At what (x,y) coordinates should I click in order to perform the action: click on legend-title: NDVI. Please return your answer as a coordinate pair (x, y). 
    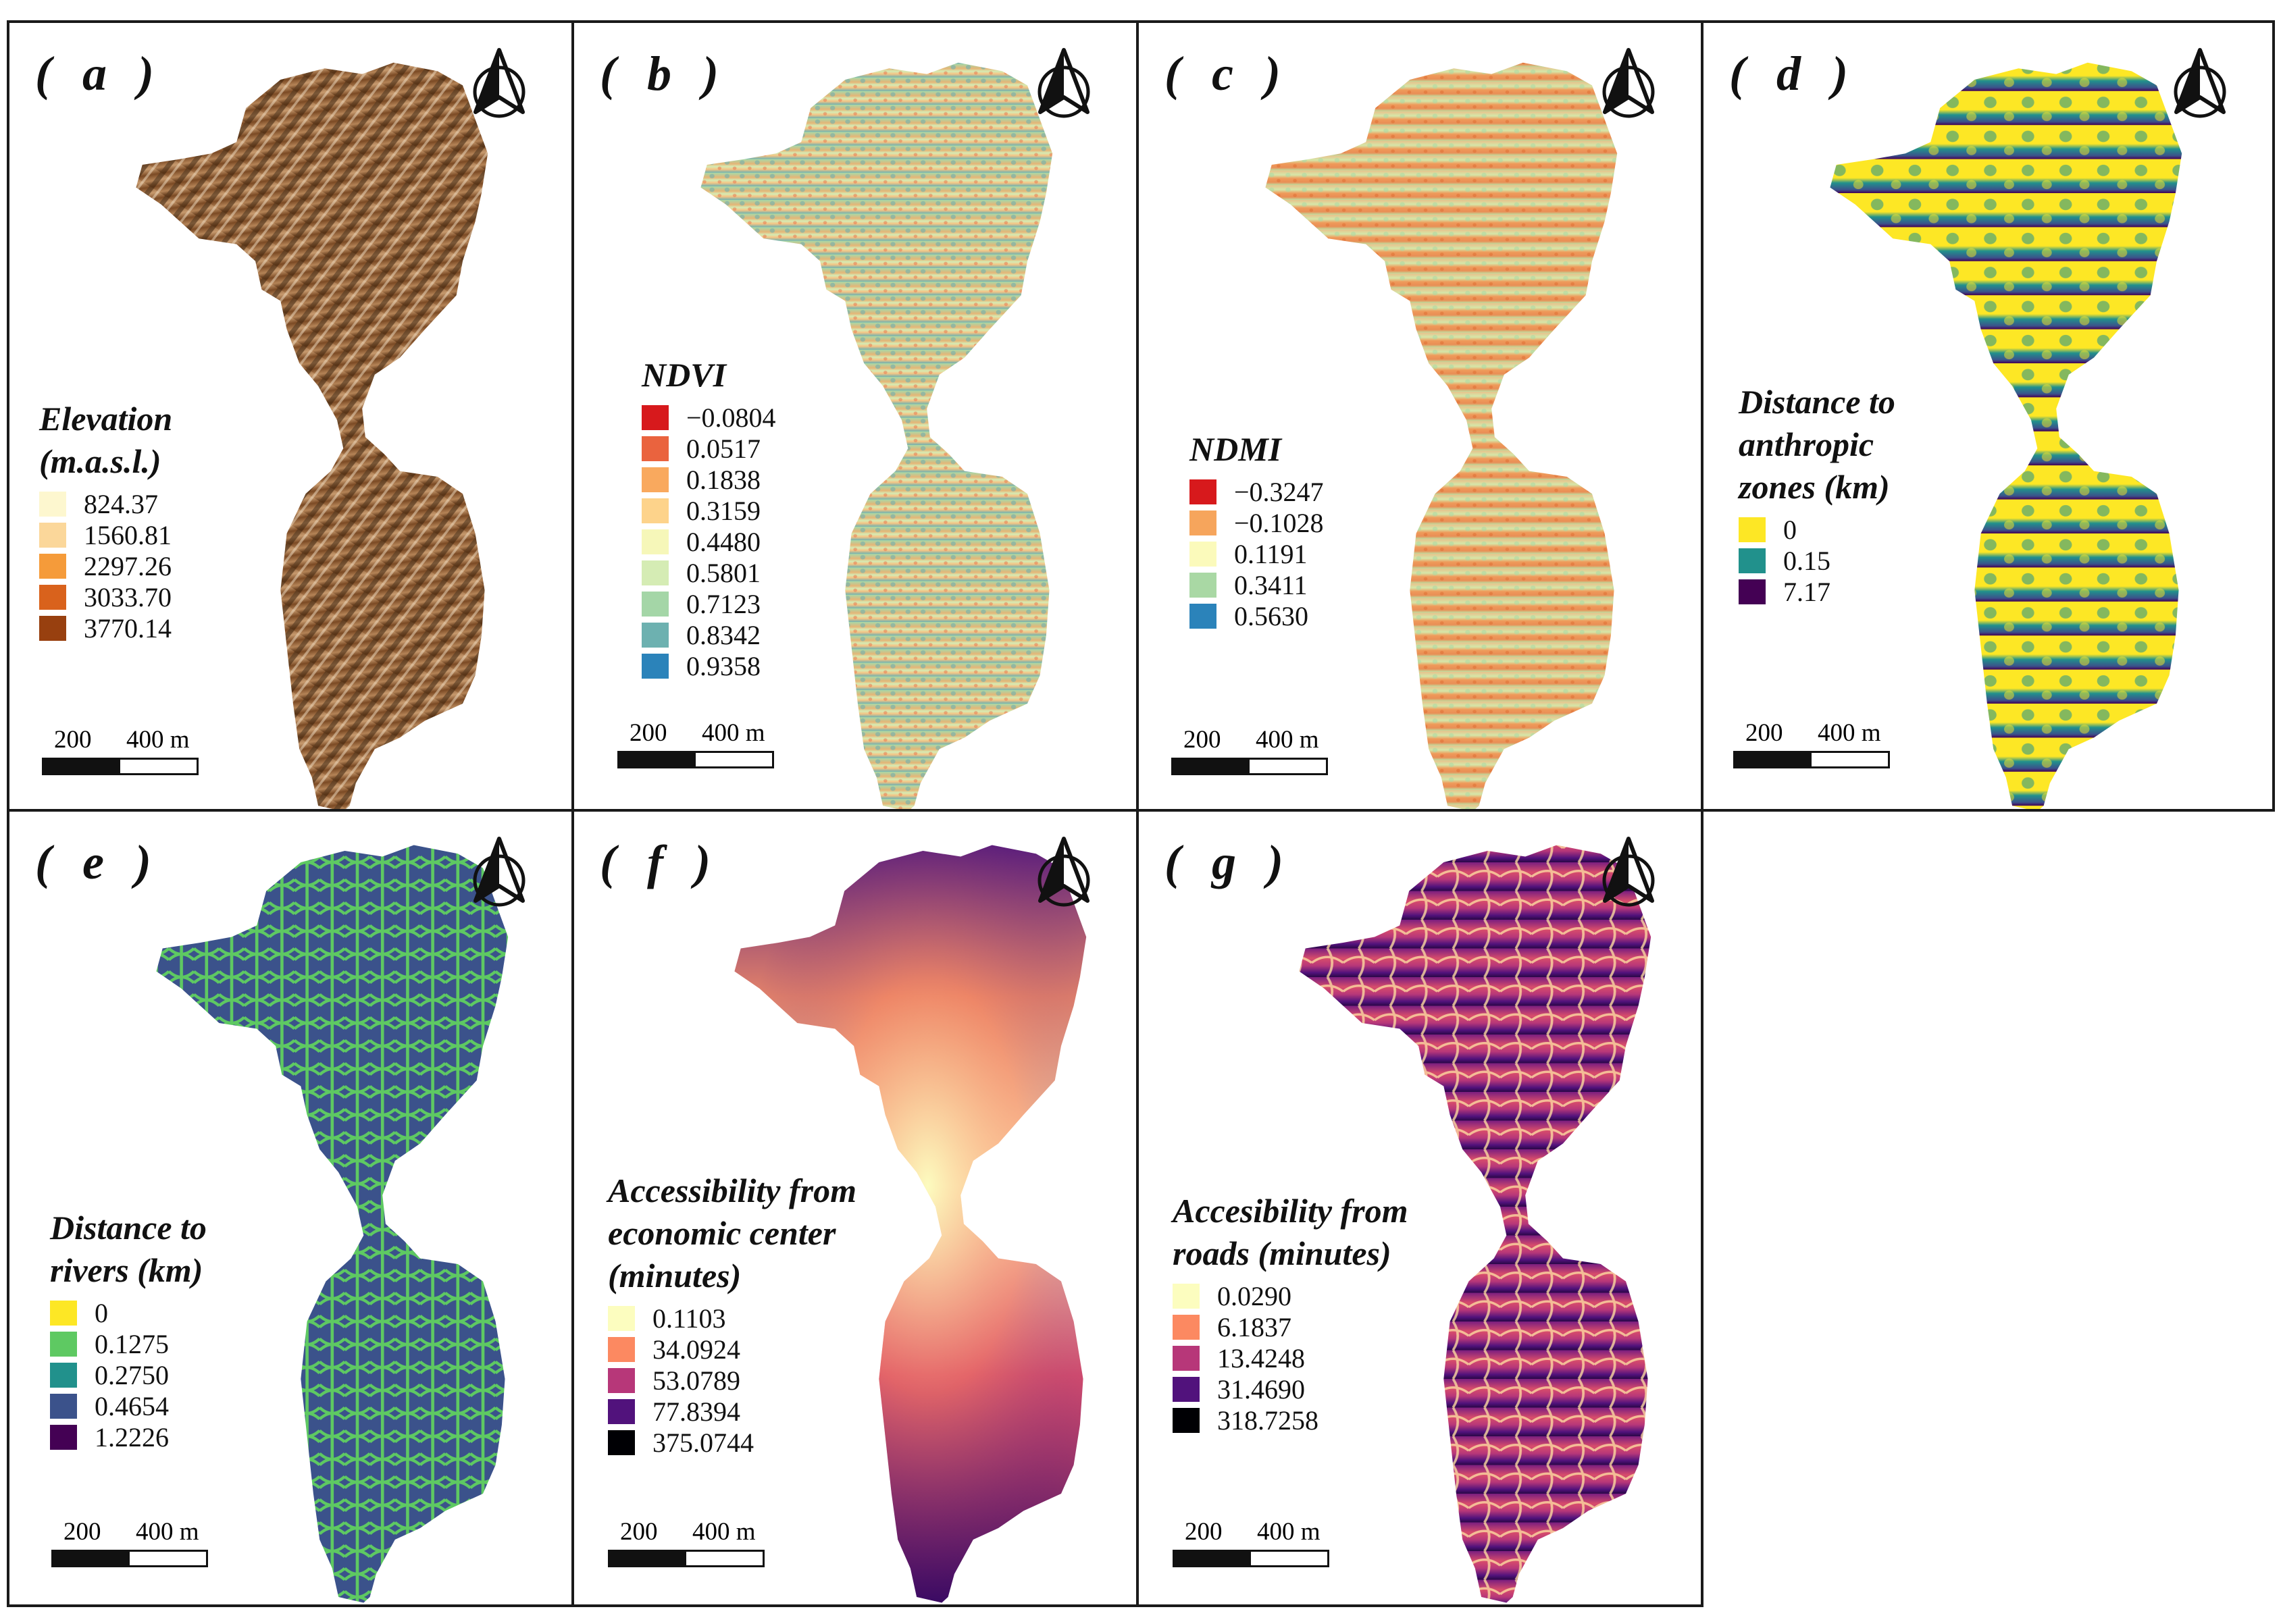
    Looking at the image, I should click on (709, 375).